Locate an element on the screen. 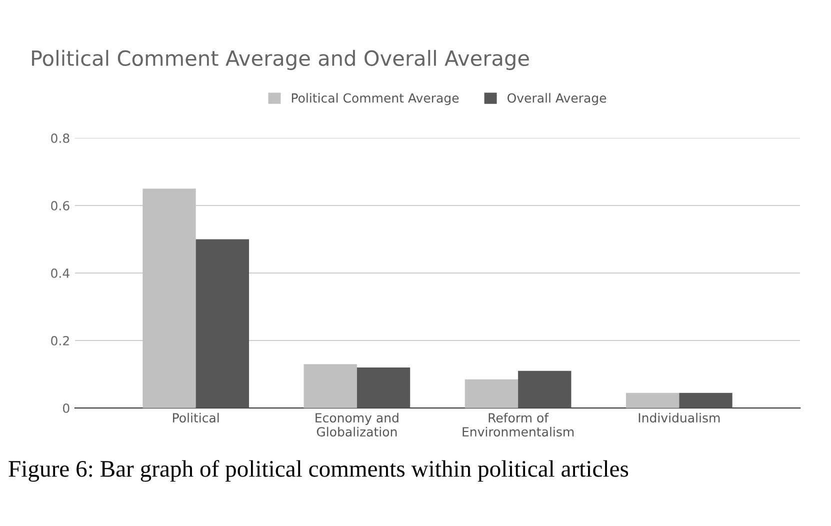 The image size is (831, 526). y-tick-label: 0.8 is located at coordinates (60, 138).